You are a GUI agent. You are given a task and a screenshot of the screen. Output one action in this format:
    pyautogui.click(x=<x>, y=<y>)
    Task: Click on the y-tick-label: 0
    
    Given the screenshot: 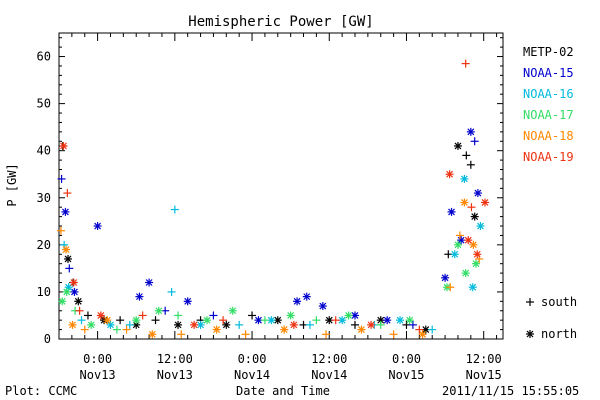 What is the action you would take?
    pyautogui.click(x=47, y=339)
    